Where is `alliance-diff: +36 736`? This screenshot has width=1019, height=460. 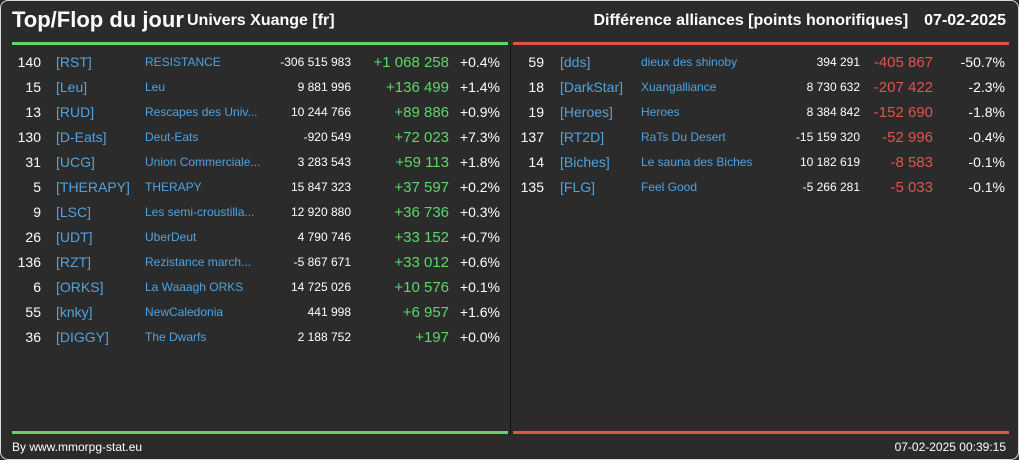 alliance-diff: +36 736 is located at coordinates (421, 212).